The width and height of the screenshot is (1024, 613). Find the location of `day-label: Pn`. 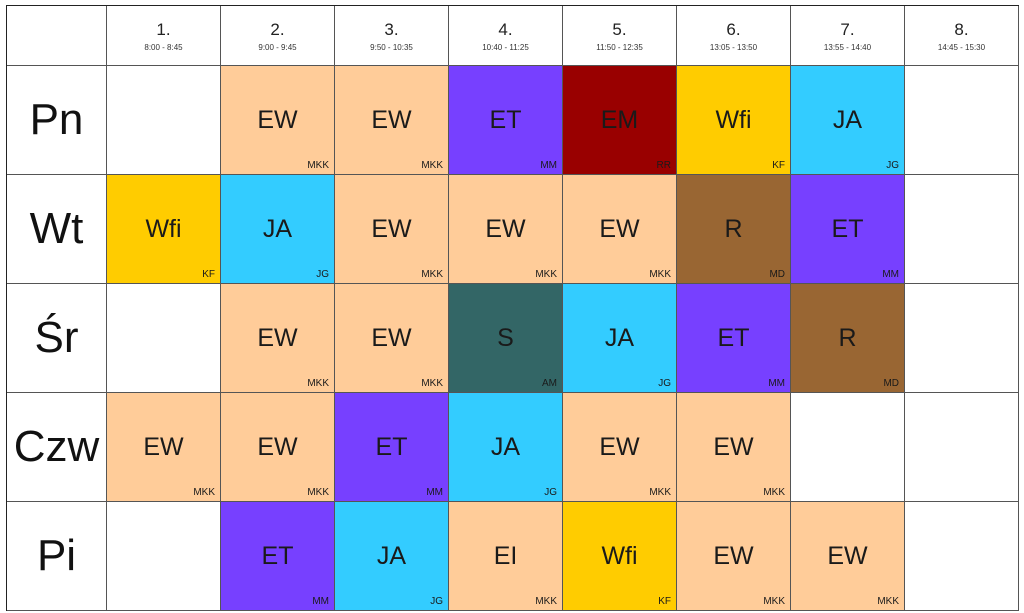

day-label: Pn is located at coordinates (57, 120).